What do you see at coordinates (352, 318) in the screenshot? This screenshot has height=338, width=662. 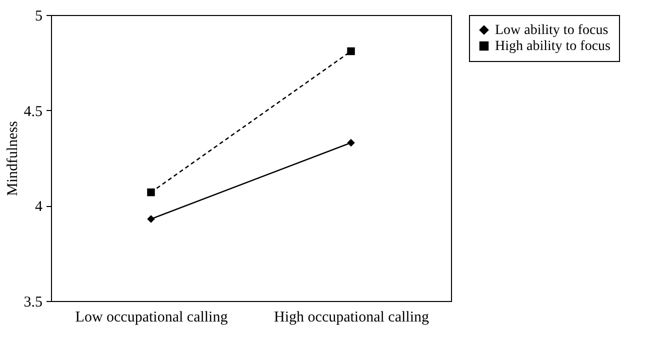 I see `x-tick-label: High occupational calling` at bounding box center [352, 318].